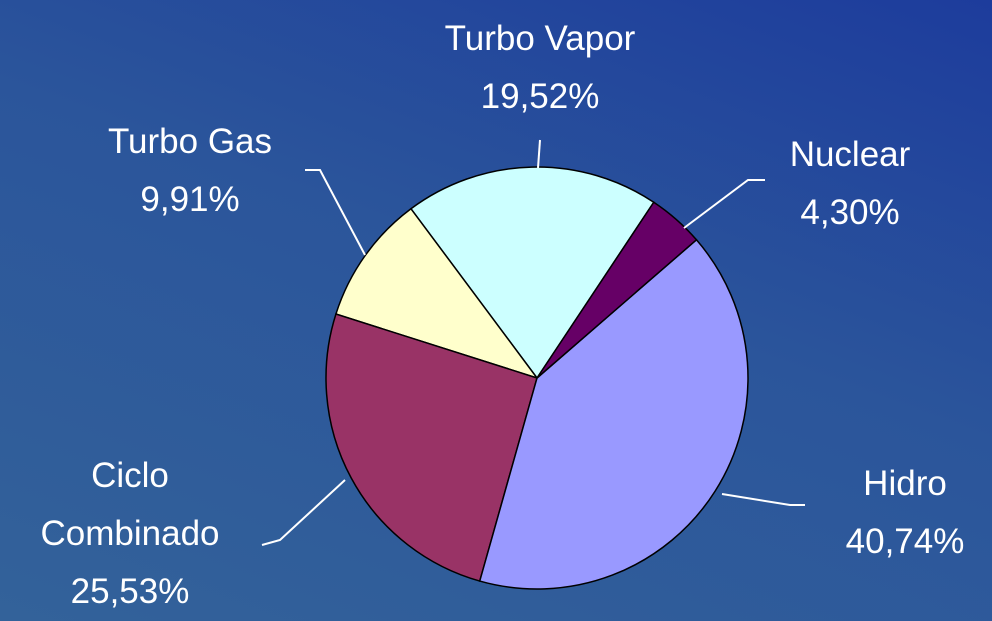 Image resolution: width=992 pixels, height=621 pixels. Describe the element at coordinates (190, 171) in the screenshot. I see `slice-label: Turbo Gas 9,91%` at that location.